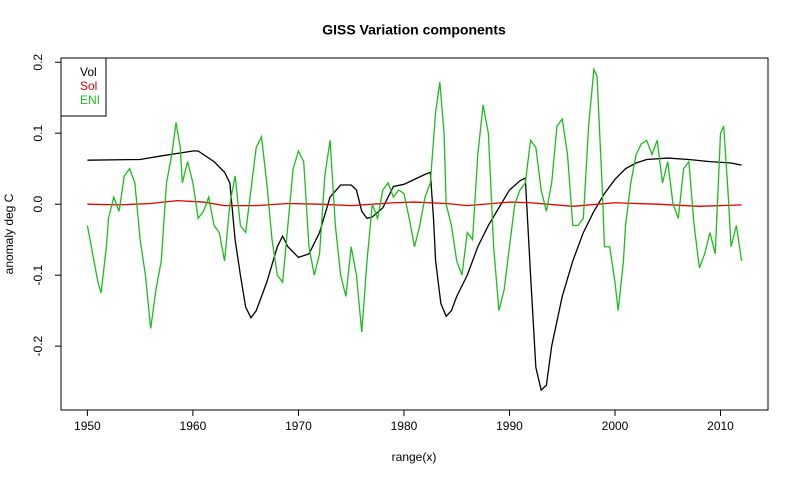 This screenshot has height=480, width=800. What do you see at coordinates (509, 426) in the screenshot?
I see `x-tick-label: 1990` at bounding box center [509, 426].